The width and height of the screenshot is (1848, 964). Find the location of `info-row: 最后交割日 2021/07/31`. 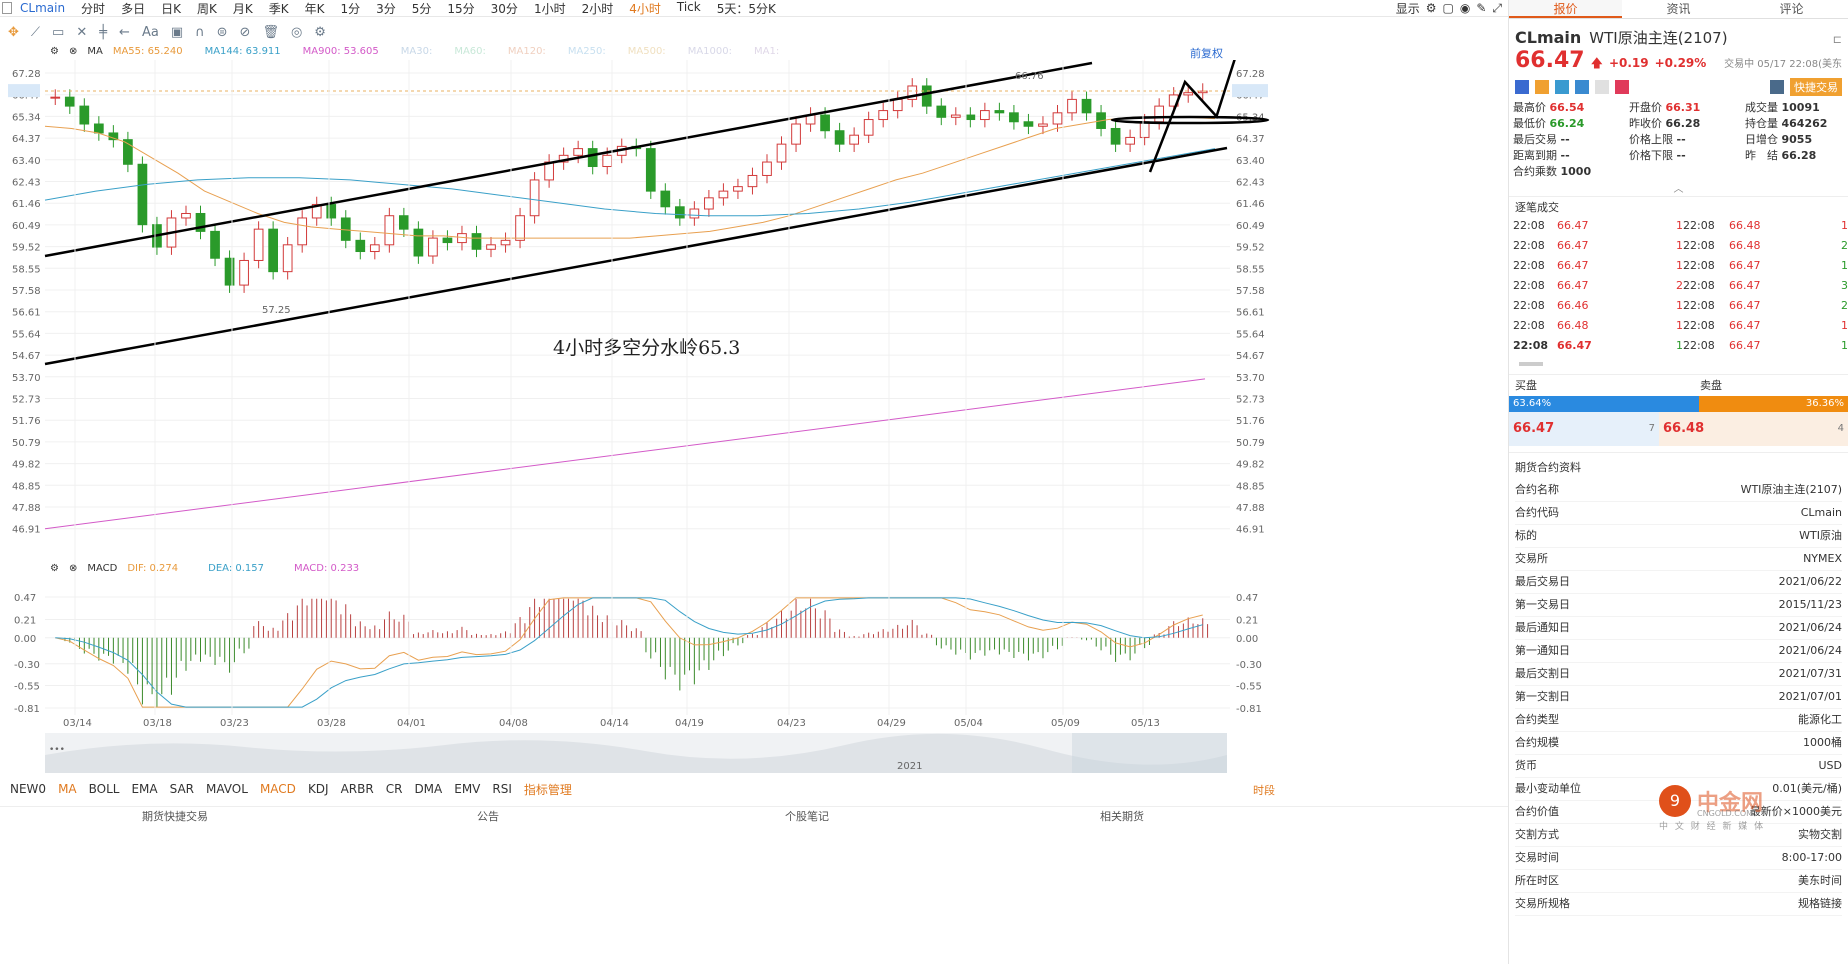

info-row: 最后交割日 2021/07/31 is located at coordinates (1678, 674).